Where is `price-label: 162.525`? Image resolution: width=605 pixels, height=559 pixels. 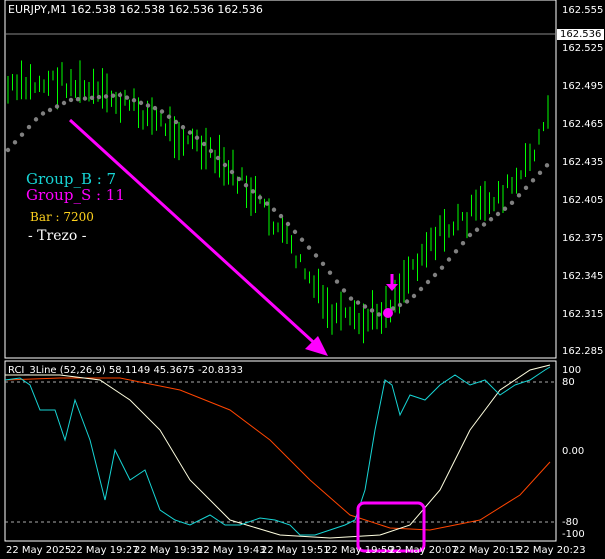 price-label: 162.525 is located at coordinates (583, 48).